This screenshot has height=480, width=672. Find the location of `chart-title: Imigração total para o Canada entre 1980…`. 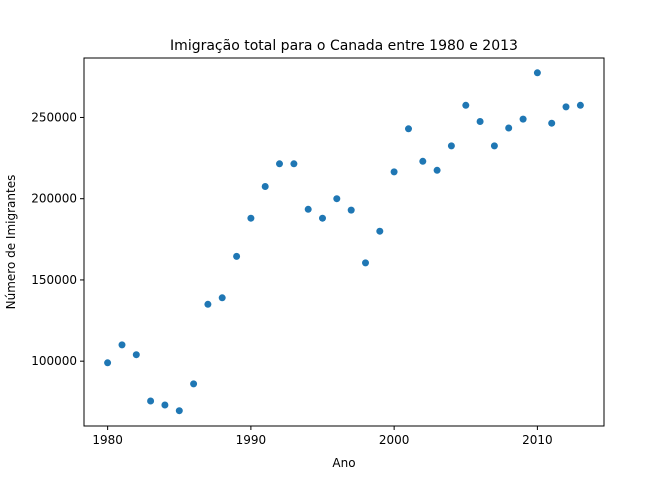

chart-title: Imigração total para o Canada entre 1980… is located at coordinates (344, 46).